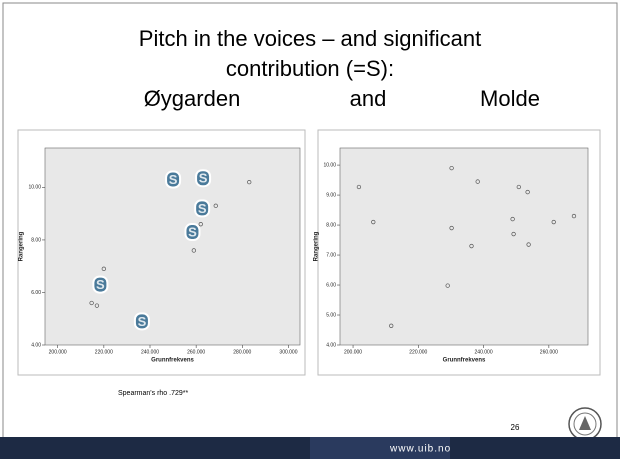 The width and height of the screenshot is (620, 459). What do you see at coordinates (242, 352) in the screenshot?
I see `x-tick-label: 280.000` at bounding box center [242, 352].